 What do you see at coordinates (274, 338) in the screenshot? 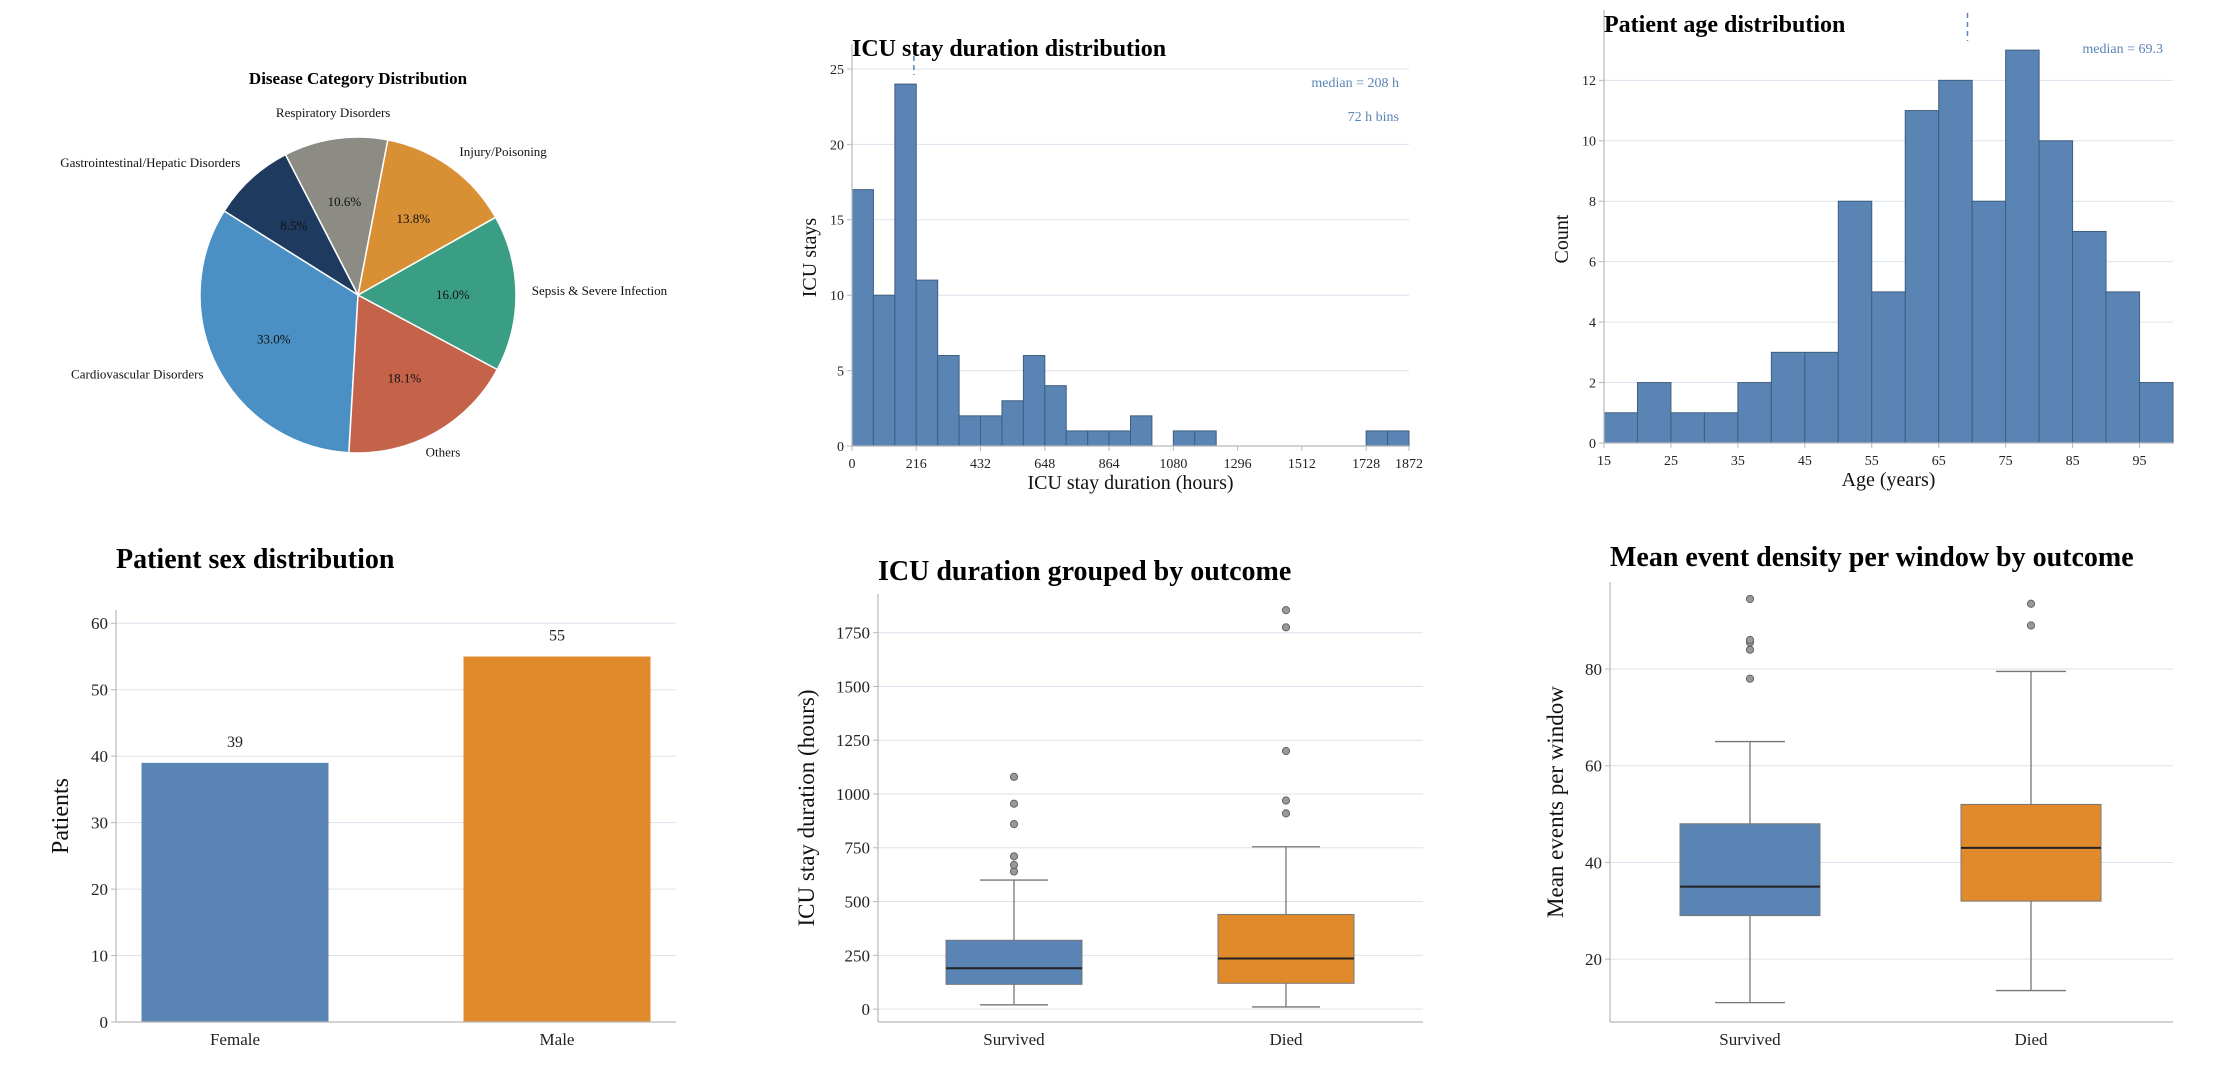
I see `pie-percent-label: 33.0%` at bounding box center [274, 338].